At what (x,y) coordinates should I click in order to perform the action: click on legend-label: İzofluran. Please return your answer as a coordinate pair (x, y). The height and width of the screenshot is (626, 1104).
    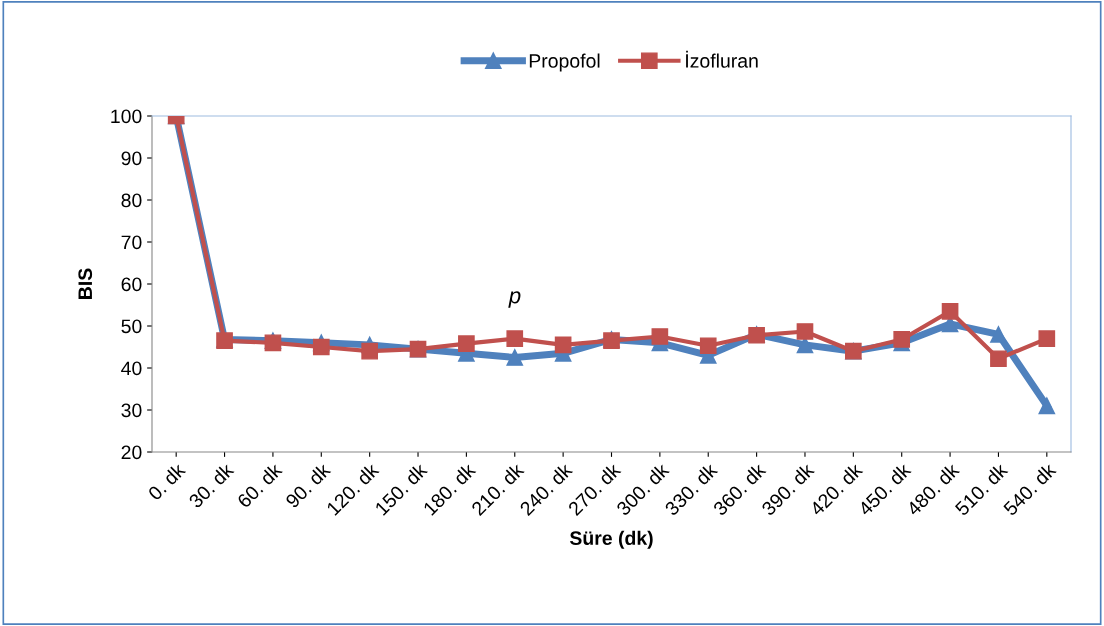
    Looking at the image, I should click on (722, 59).